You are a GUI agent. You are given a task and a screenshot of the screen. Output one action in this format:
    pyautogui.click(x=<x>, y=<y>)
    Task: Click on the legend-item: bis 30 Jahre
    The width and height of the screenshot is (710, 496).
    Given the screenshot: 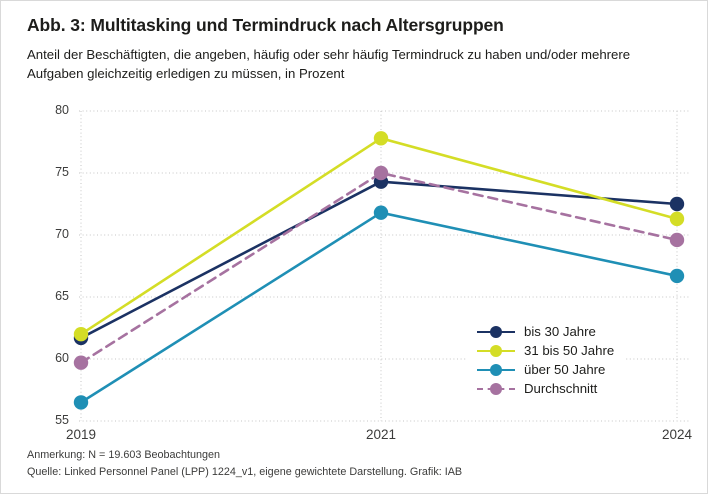 What is the action you would take?
    pyautogui.click(x=545, y=331)
    